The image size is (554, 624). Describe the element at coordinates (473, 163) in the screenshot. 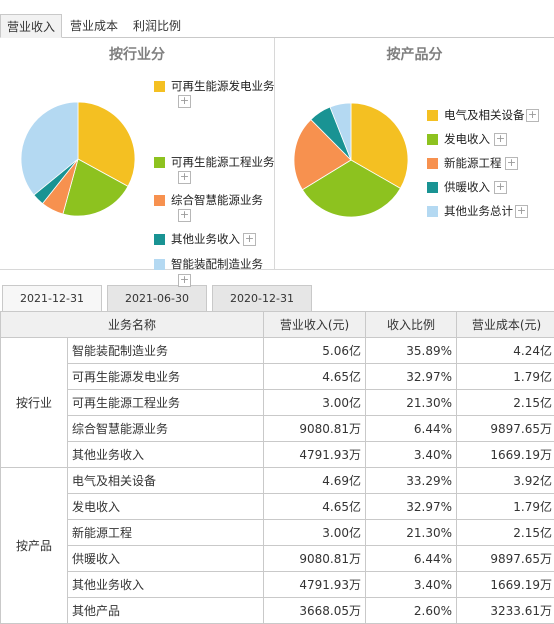

I see `legend-label-new-energy-engineering: 新能源工程` at that location.